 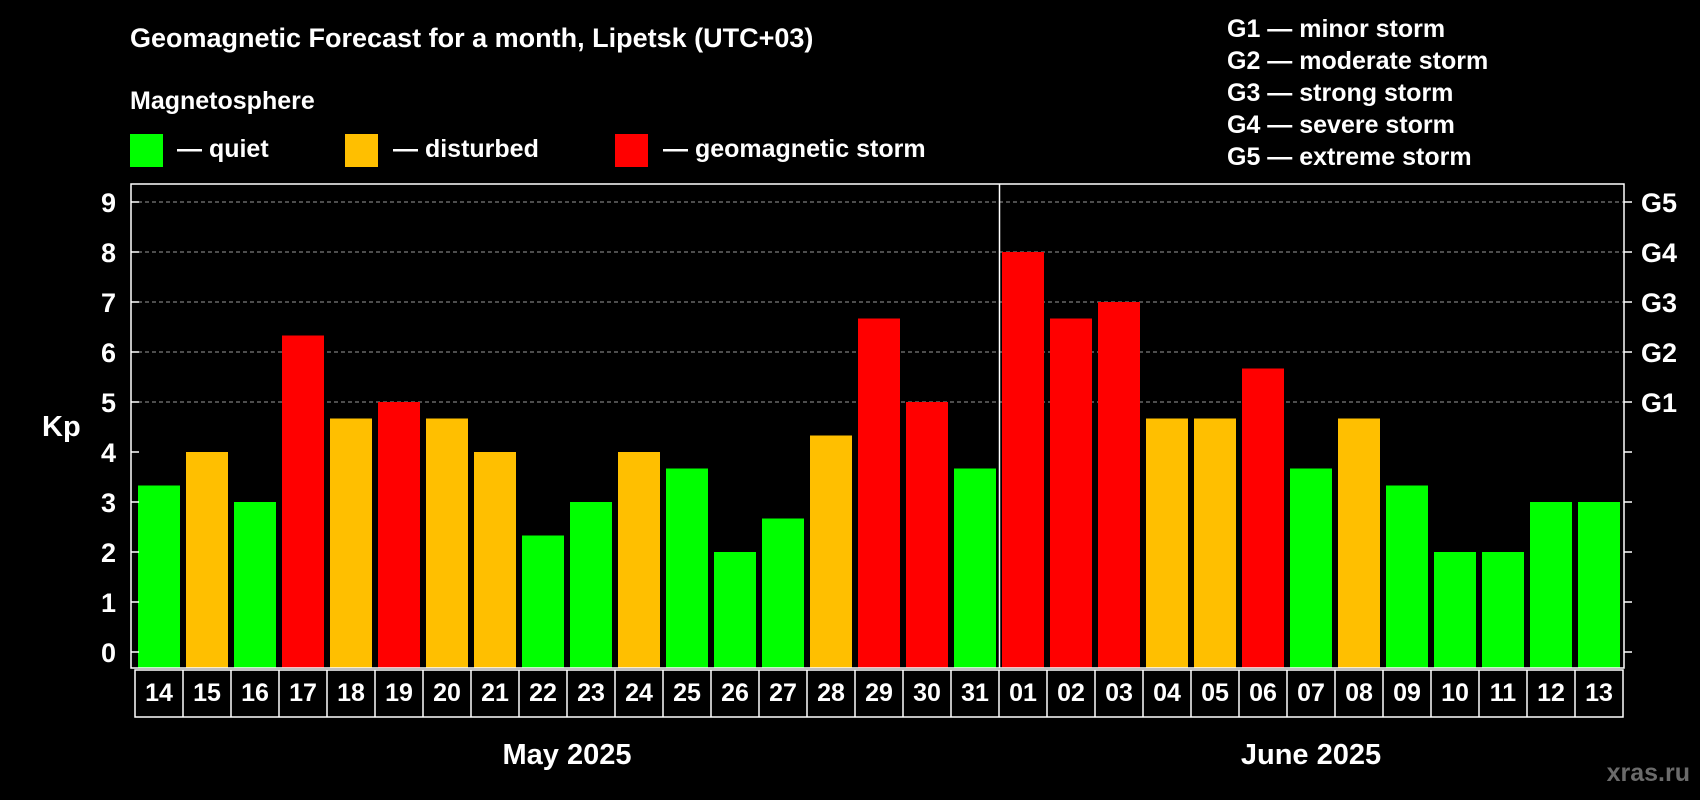 I want to click on date-label: 16, so click(x=255, y=693).